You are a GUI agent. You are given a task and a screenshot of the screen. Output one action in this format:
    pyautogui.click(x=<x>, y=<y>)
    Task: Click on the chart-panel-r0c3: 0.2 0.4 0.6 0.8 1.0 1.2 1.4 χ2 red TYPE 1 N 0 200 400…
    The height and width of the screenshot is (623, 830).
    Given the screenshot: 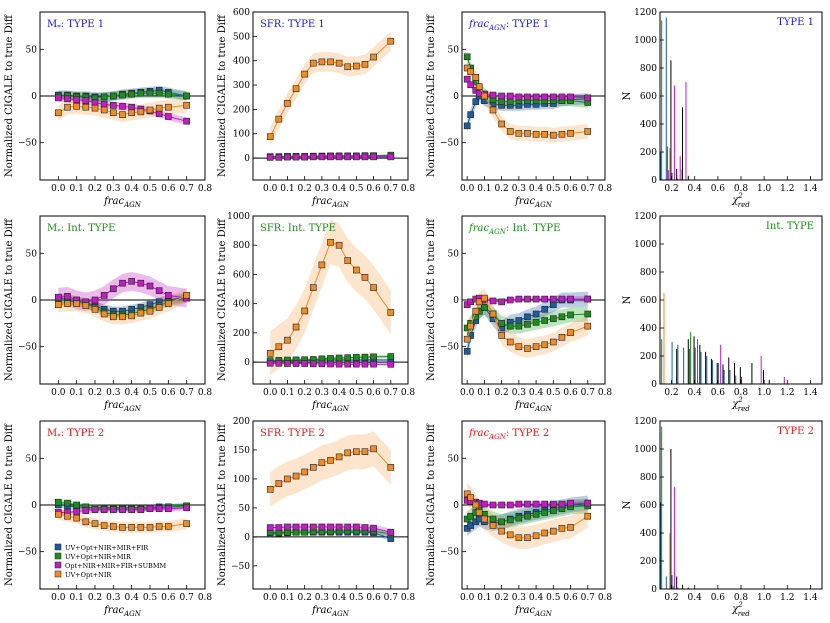 What is the action you would take?
    pyautogui.click(x=722, y=108)
    